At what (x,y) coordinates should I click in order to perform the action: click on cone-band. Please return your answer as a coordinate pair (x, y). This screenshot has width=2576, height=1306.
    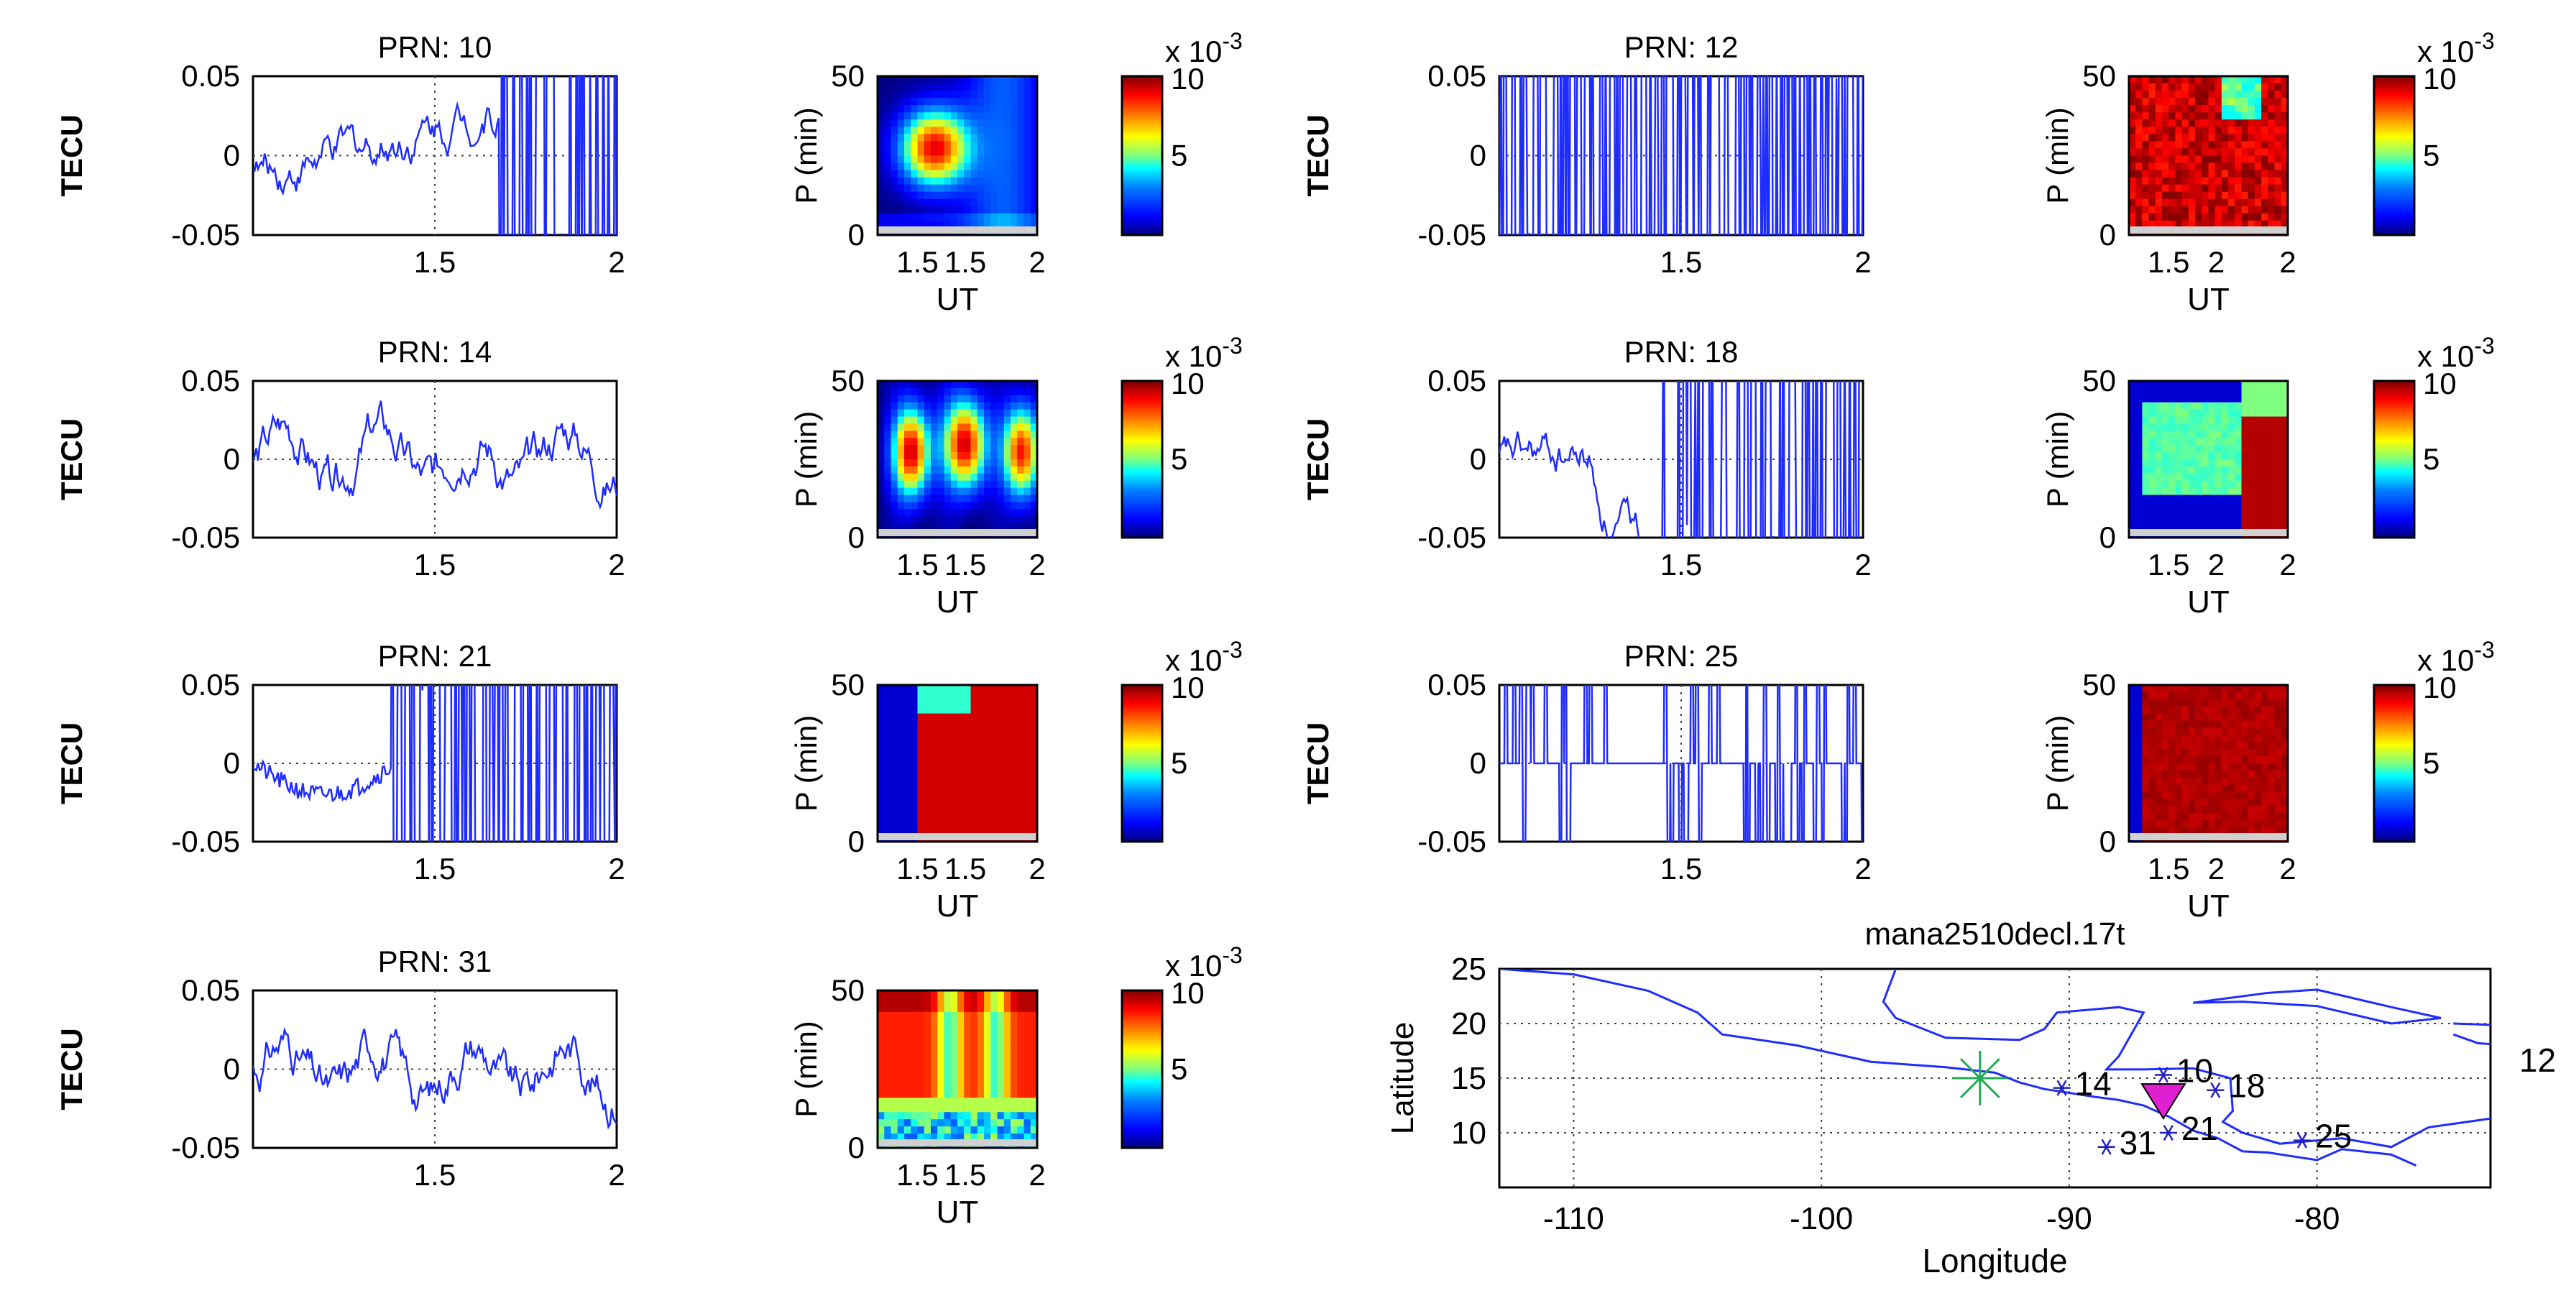
    Looking at the image, I should click on (957, 836).